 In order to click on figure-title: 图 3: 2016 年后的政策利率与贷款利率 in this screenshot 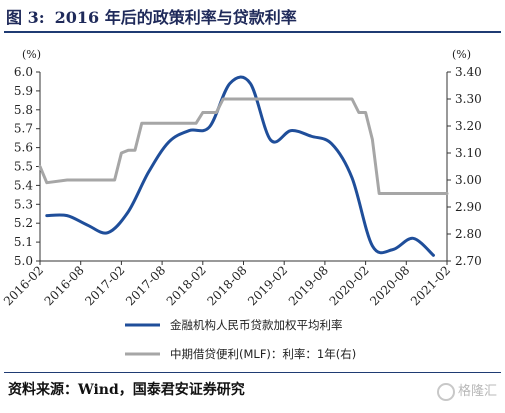, I will do `click(151, 16)`.